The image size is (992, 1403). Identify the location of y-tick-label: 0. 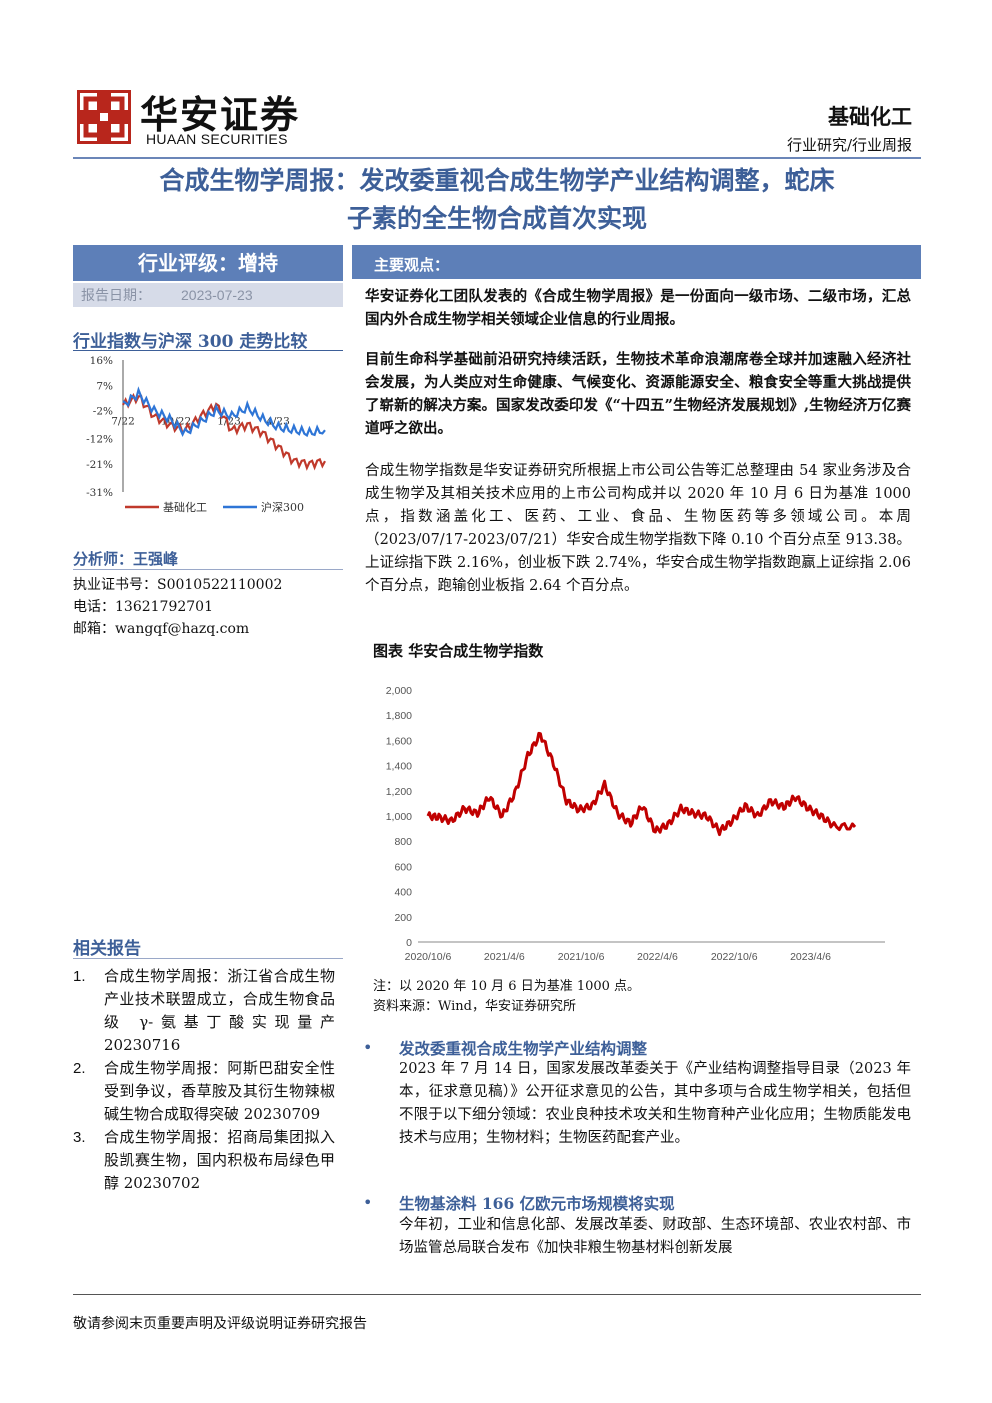
(409, 943).